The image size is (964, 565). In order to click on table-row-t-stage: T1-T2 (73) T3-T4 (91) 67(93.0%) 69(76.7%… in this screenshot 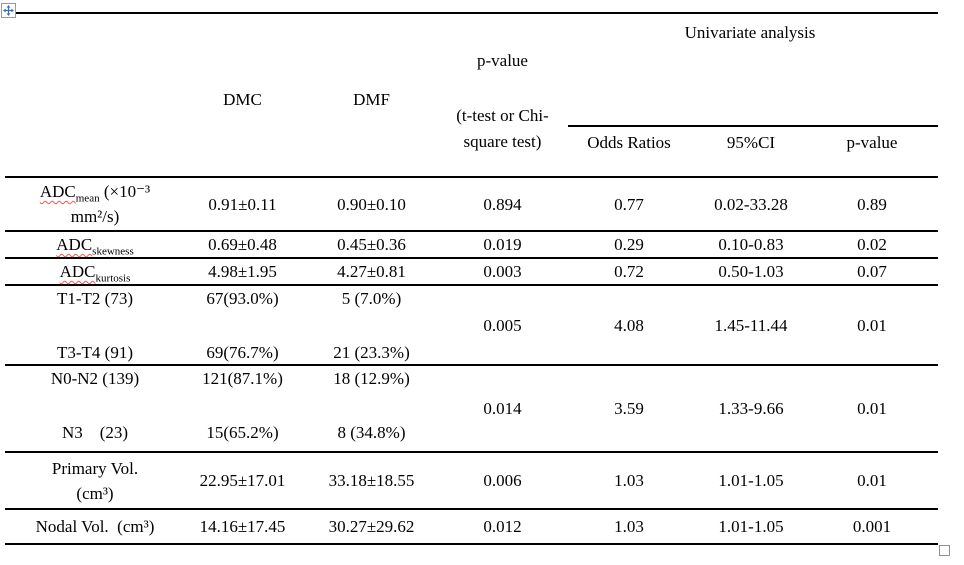, I will do `click(471, 326)`.